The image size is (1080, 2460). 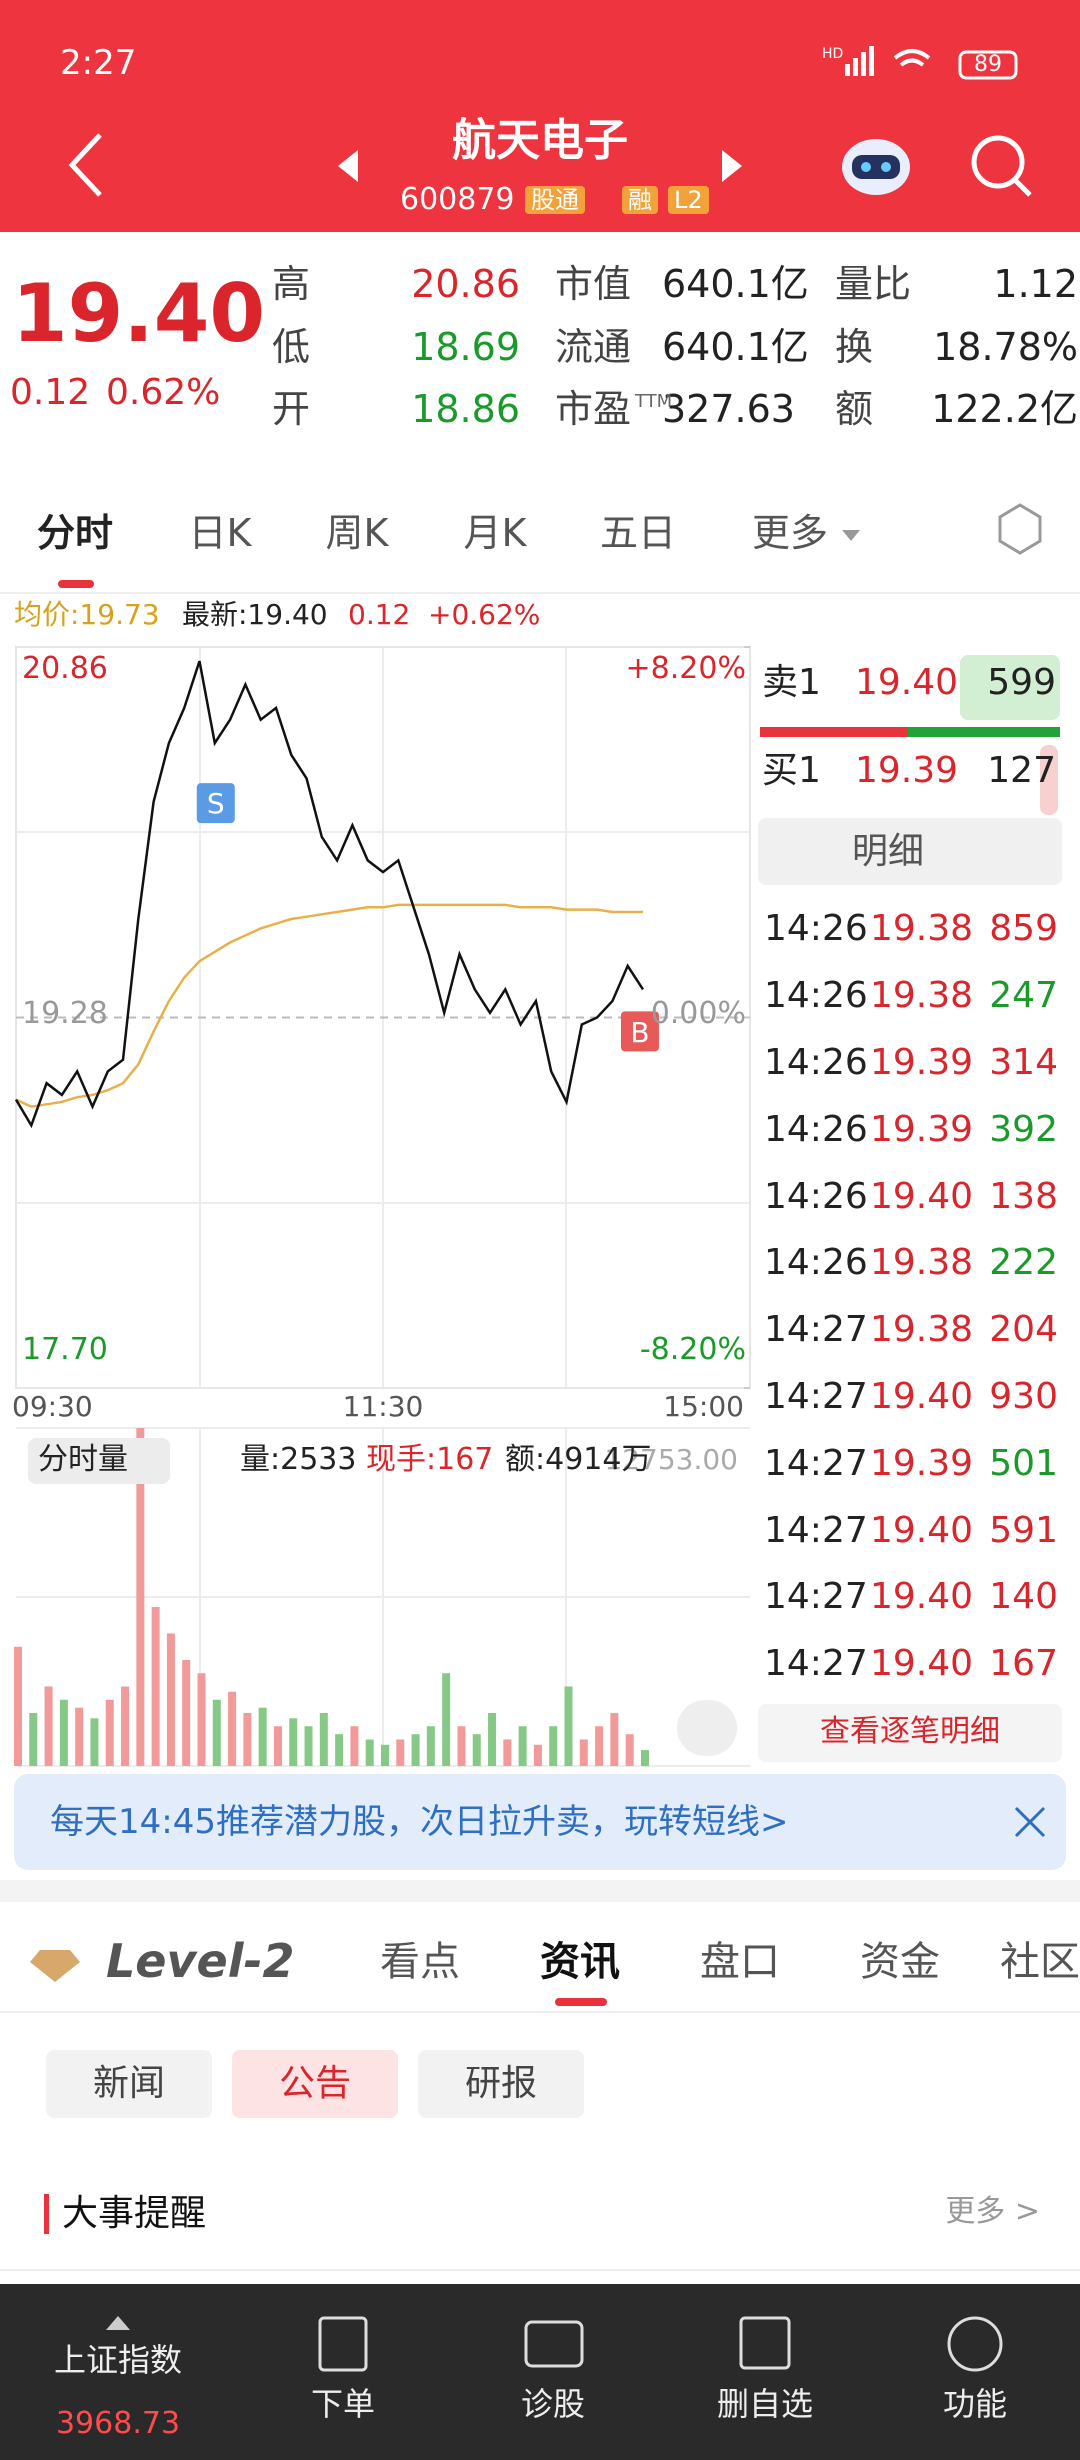 I want to click on signal: B, so click(x=640, y=1032).